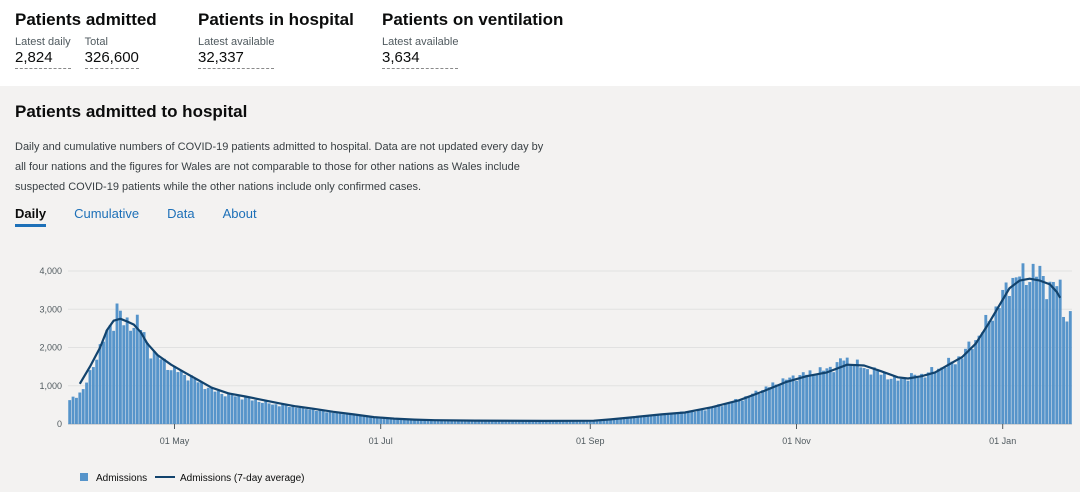 This screenshot has width=1080, height=492. Describe the element at coordinates (420, 59) in the screenshot. I see `ventilation-value: 3,634` at that location.